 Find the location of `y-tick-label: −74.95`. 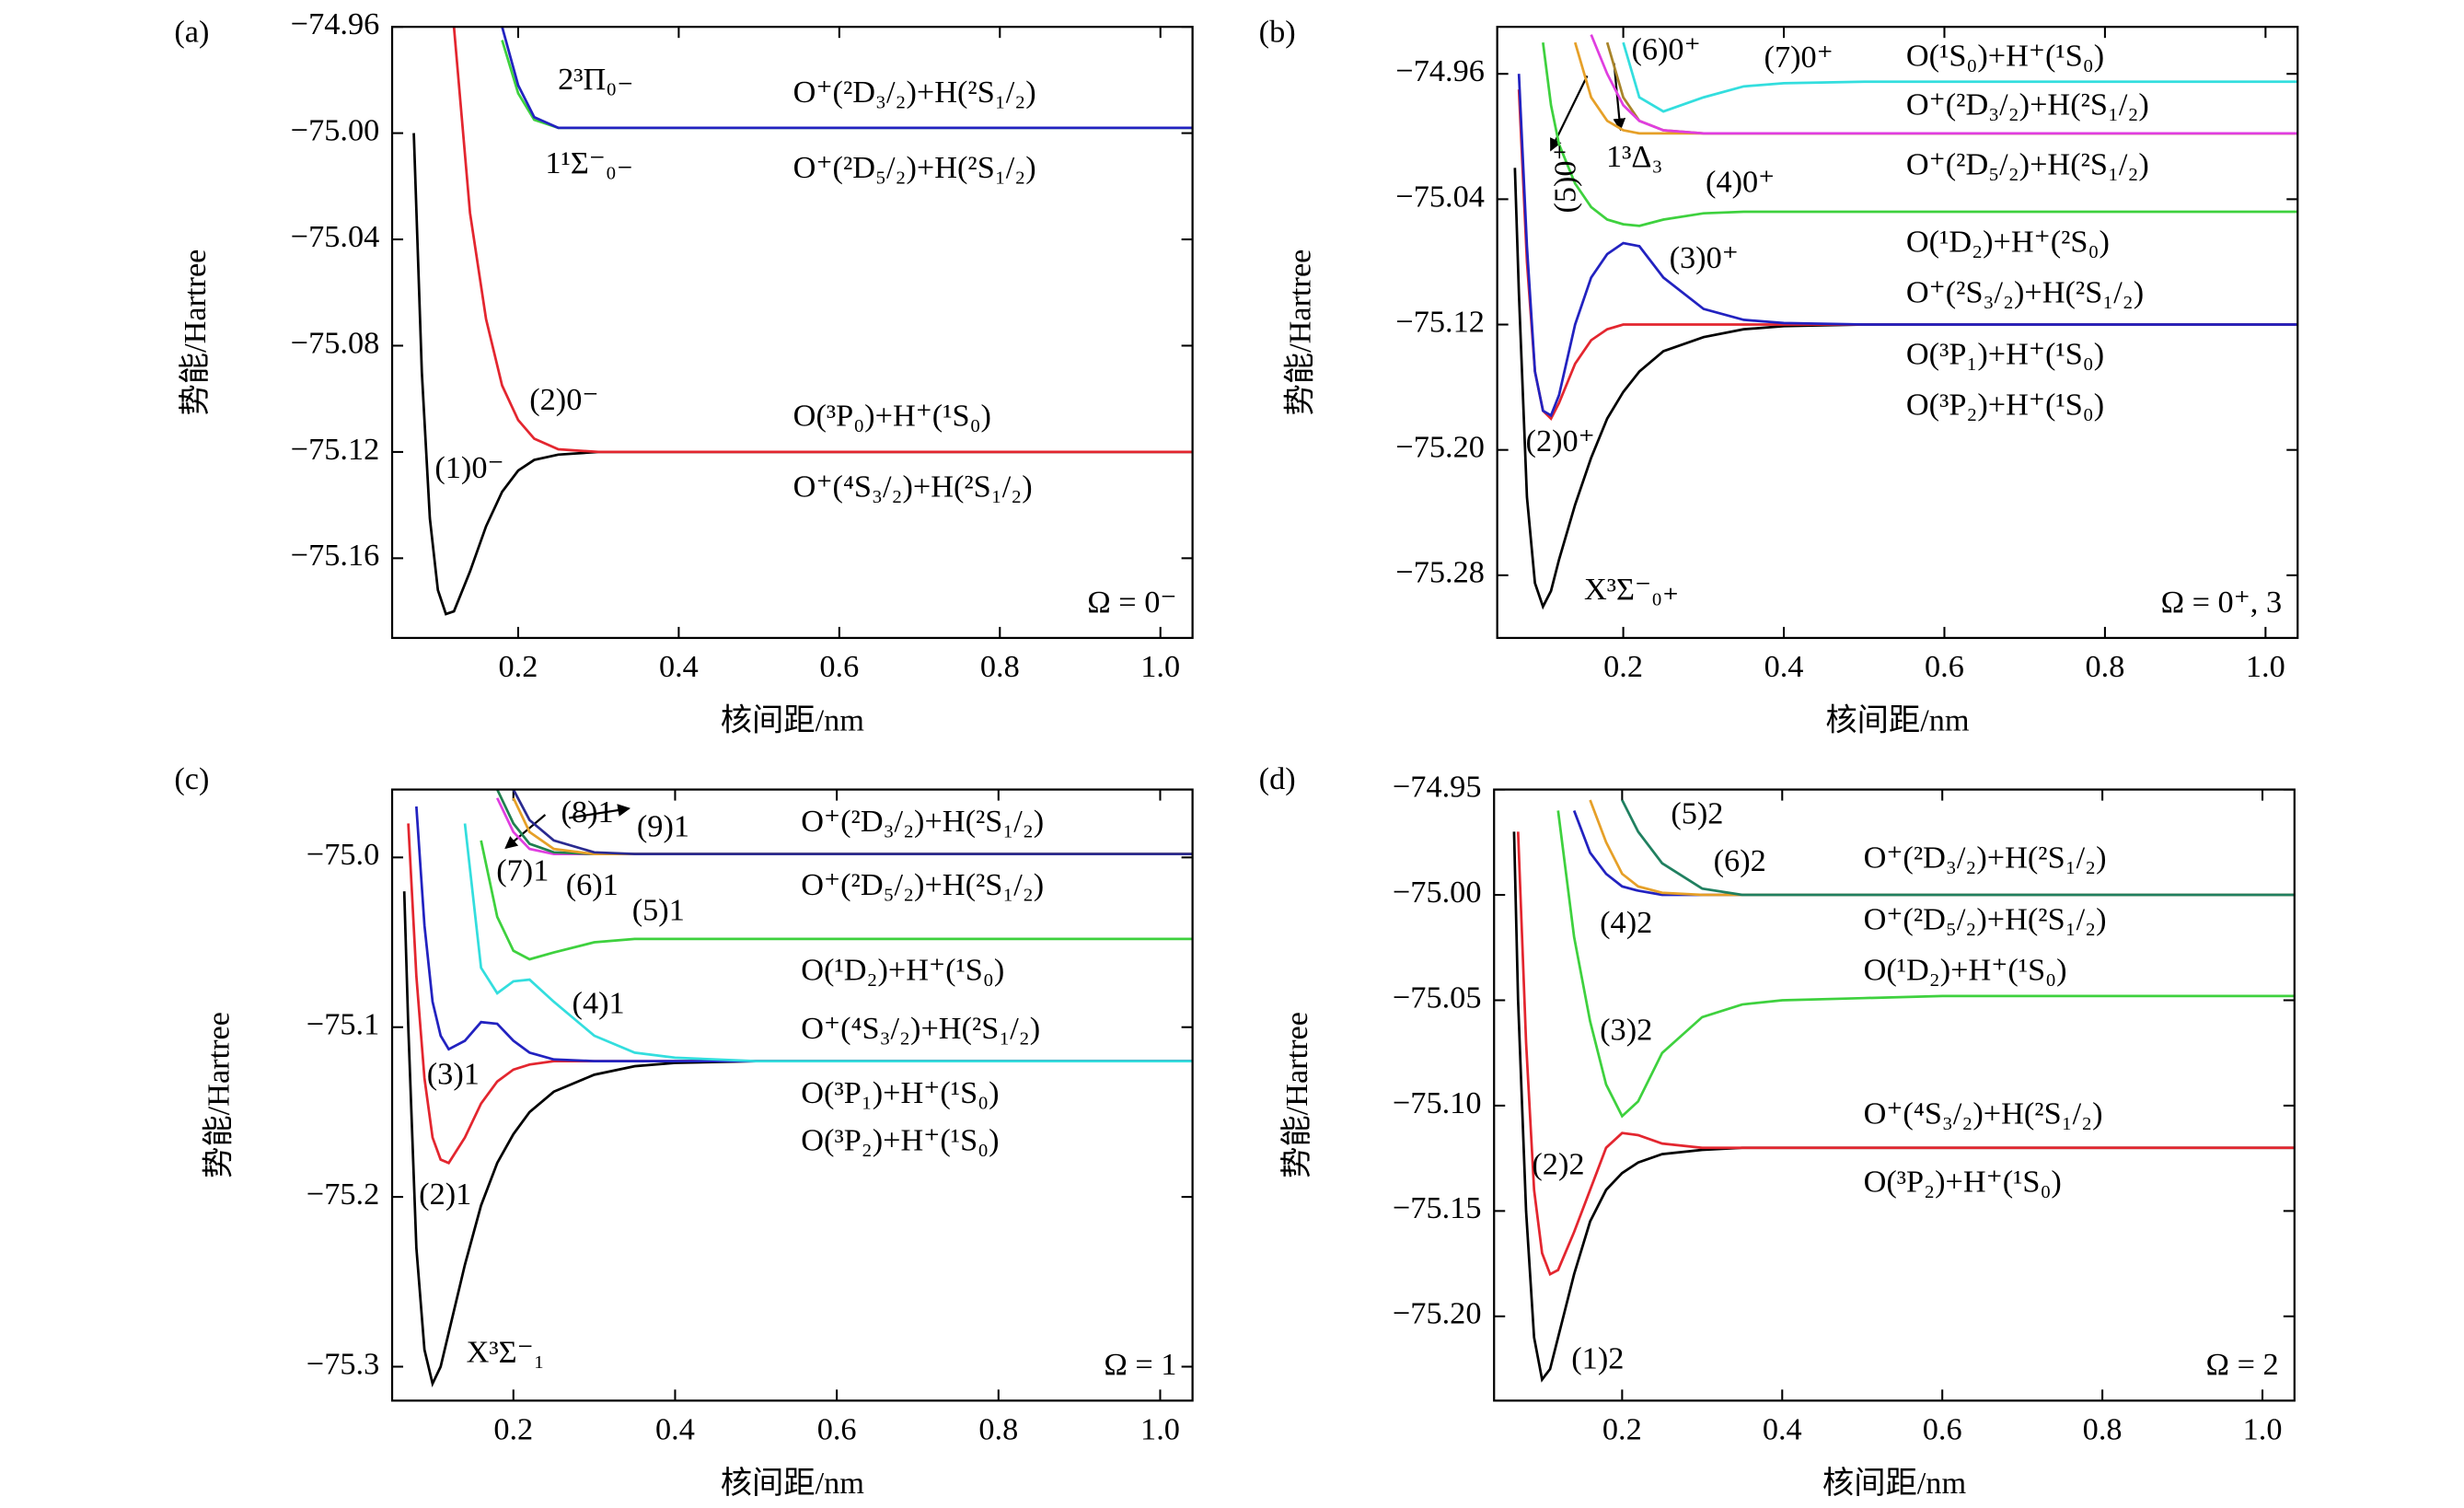

y-tick-label: −74.95 is located at coordinates (1437, 786).